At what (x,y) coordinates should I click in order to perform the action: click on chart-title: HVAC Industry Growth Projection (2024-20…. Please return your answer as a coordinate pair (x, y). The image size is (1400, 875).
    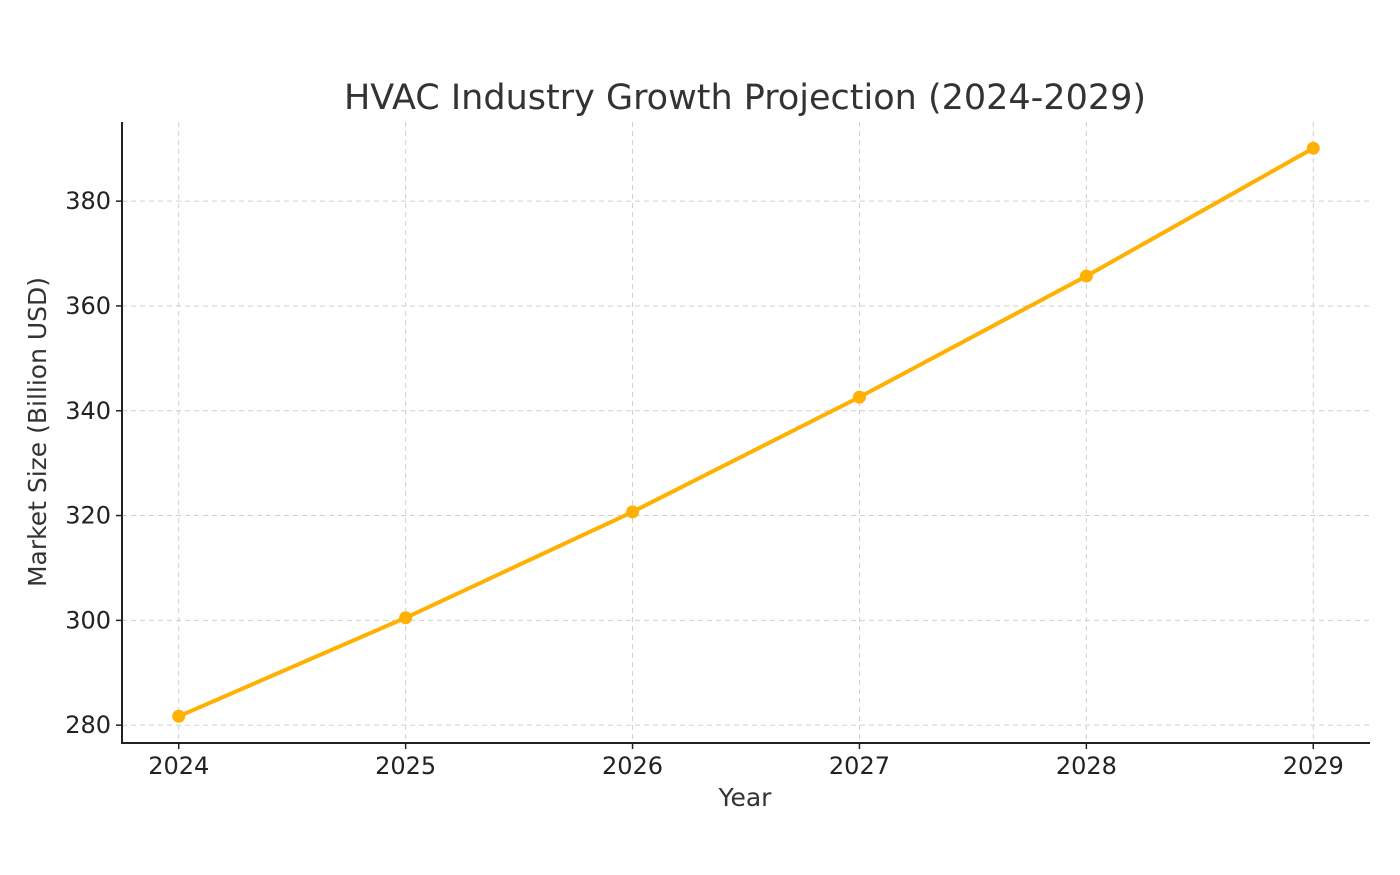
    Looking at the image, I should click on (745, 98).